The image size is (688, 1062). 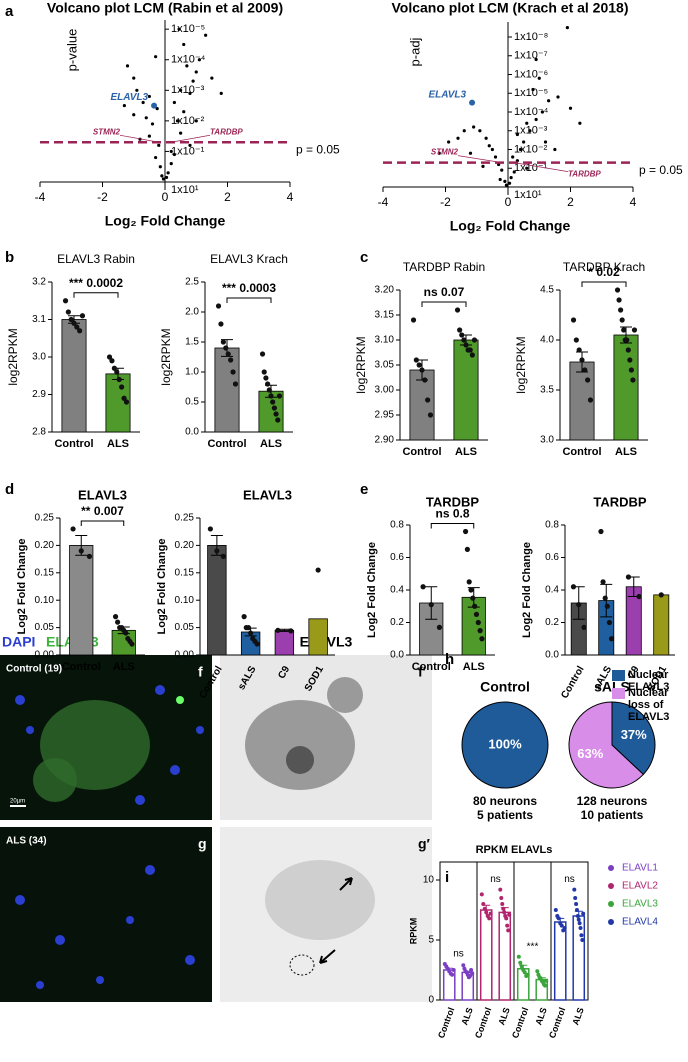 What do you see at coordinates (249, 259) in the screenshot?
I see `chart-title: ELAVL3 Krach` at bounding box center [249, 259].